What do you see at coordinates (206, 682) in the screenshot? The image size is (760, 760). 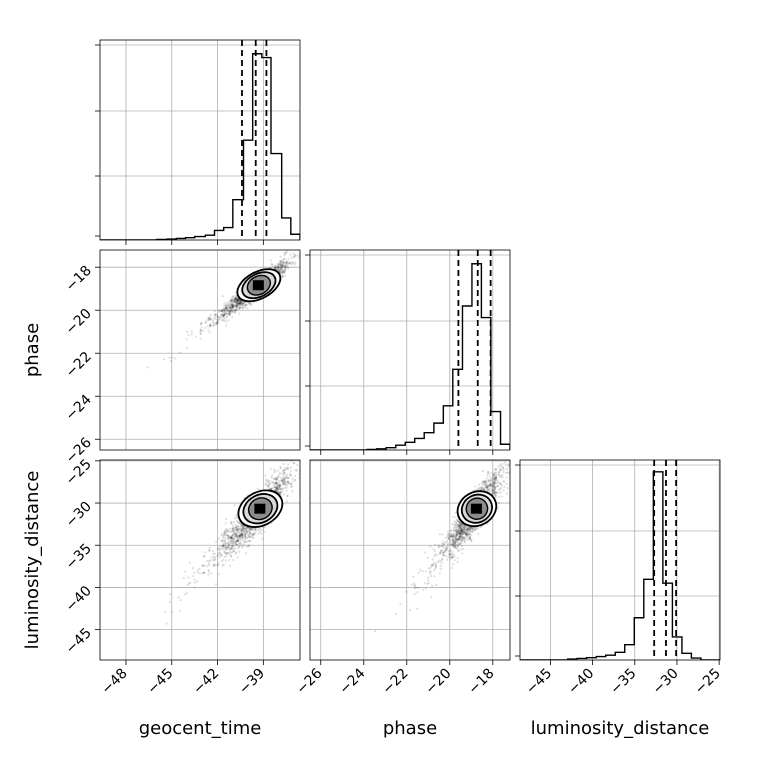 I see `x-tick-label-geocent-time-2: −42` at bounding box center [206, 682].